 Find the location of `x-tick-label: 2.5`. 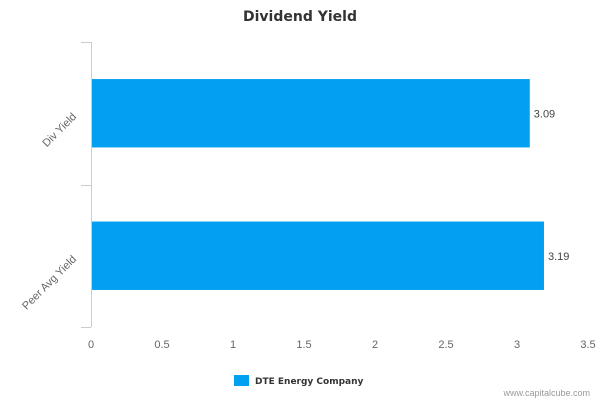

x-tick-label: 2.5 is located at coordinates (445, 345).